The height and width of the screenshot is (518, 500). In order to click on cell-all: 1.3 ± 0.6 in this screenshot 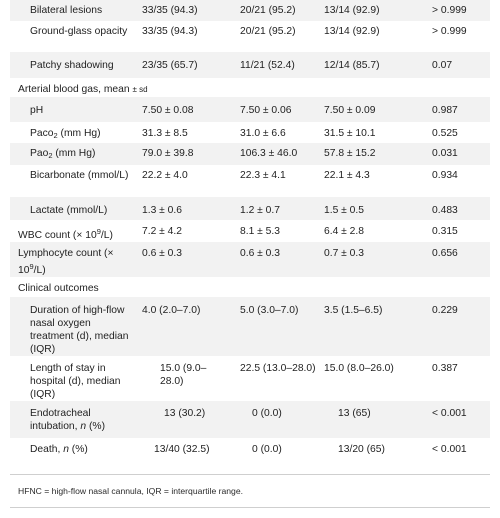, I will do `click(187, 208)`.